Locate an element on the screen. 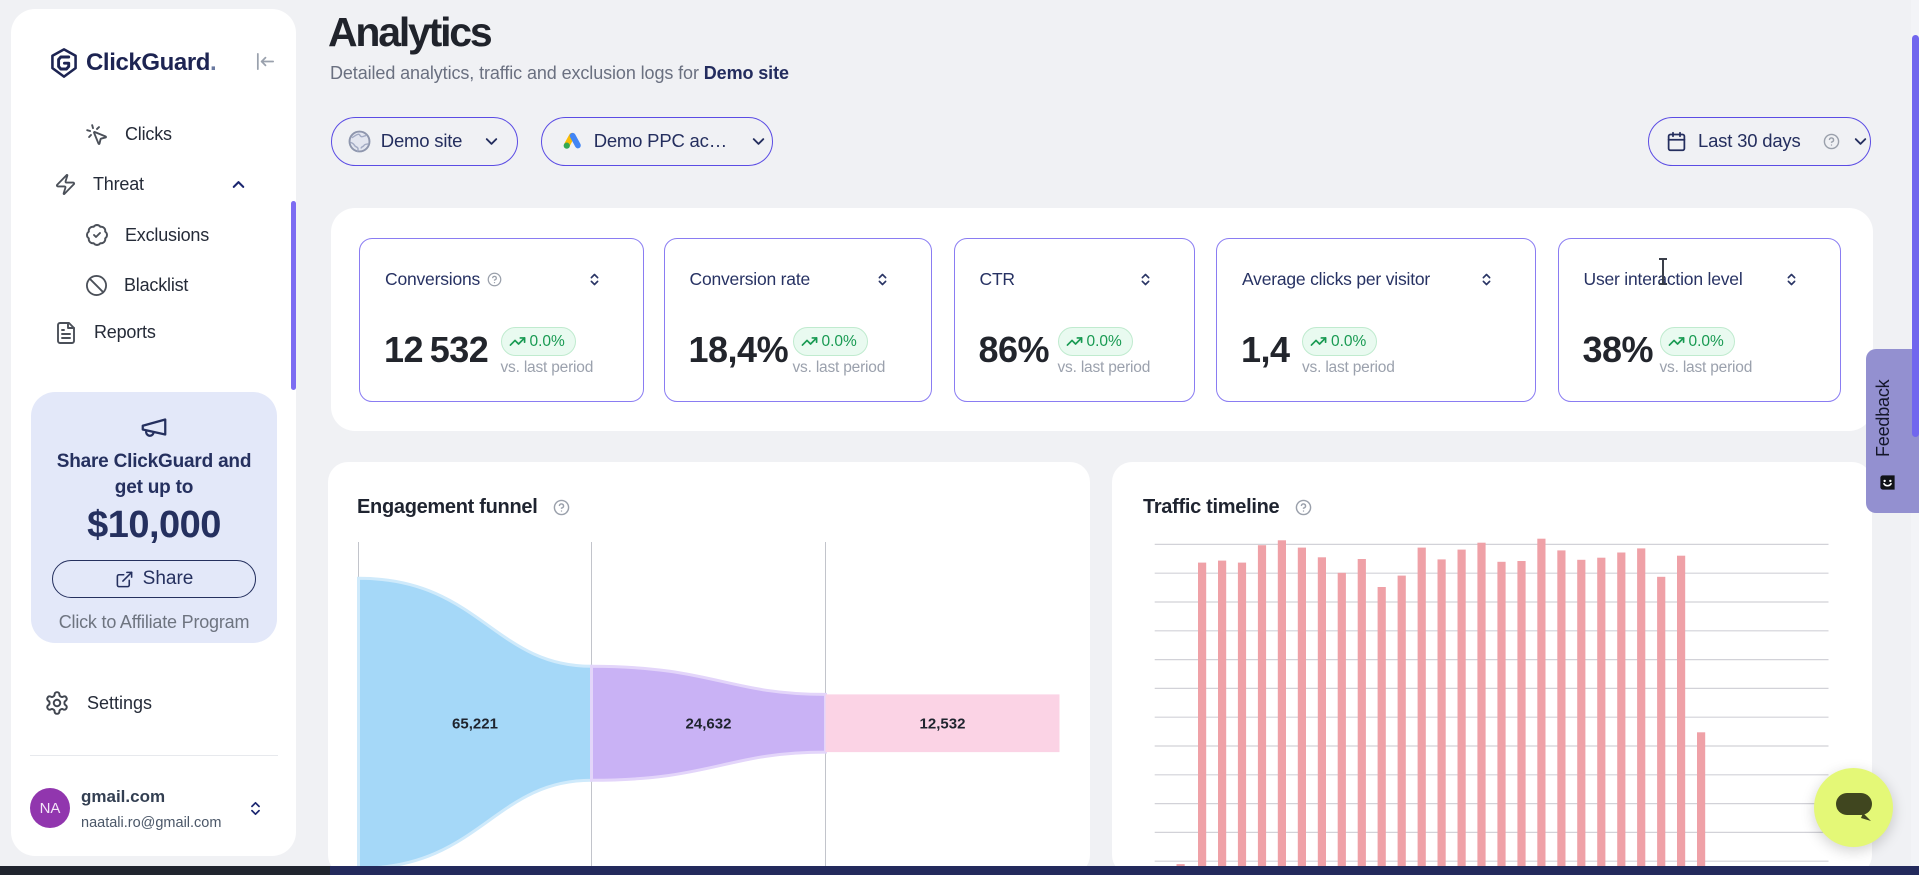 The height and width of the screenshot is (875, 1919). svg-text: 12,532 is located at coordinates (943, 723).